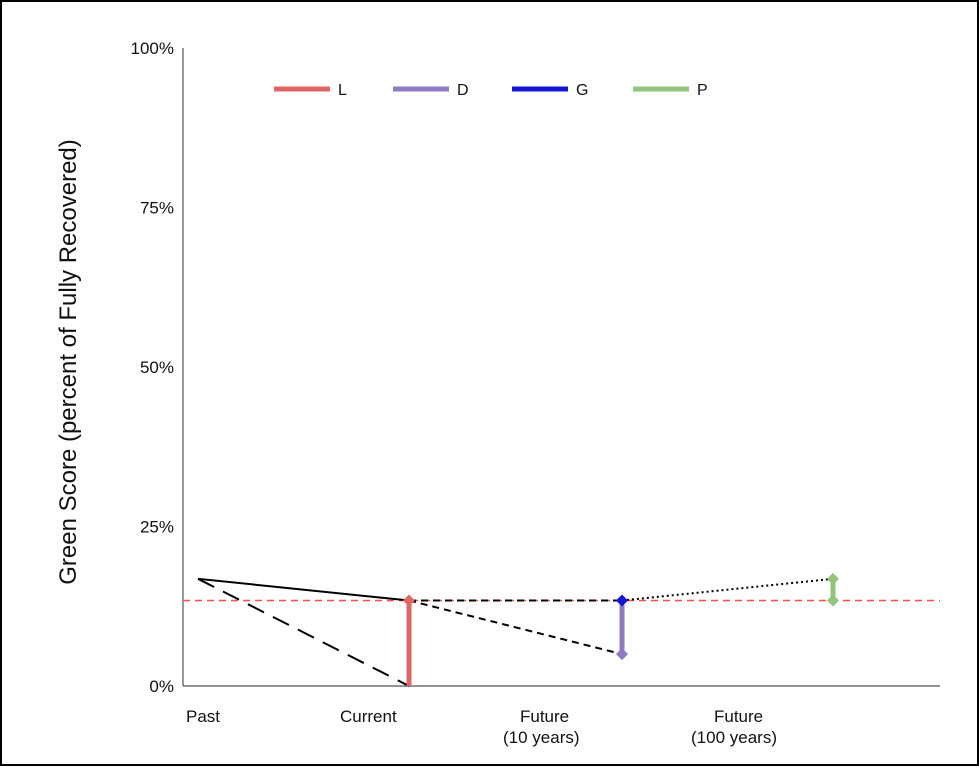 The width and height of the screenshot is (979, 768). What do you see at coordinates (157, 527) in the screenshot?
I see `y-tick-label: 25%` at bounding box center [157, 527].